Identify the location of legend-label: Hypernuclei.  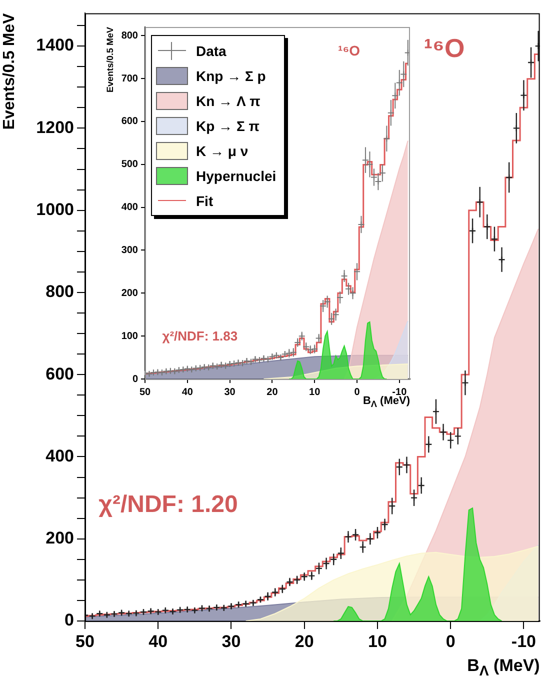
(236, 176).